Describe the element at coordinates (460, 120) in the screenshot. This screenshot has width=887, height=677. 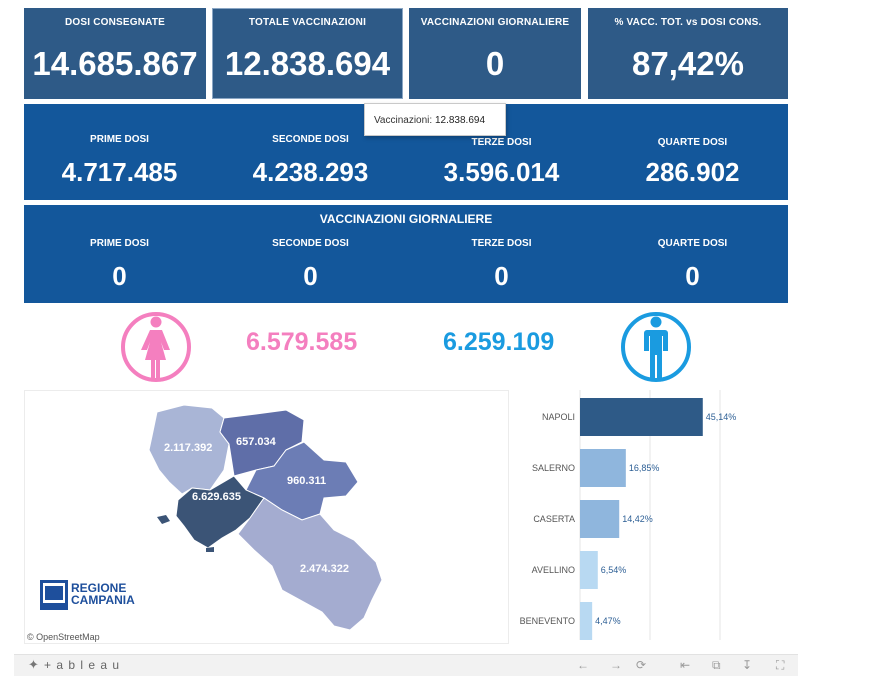
I see `tooltip-value: 12.838.694` at that location.